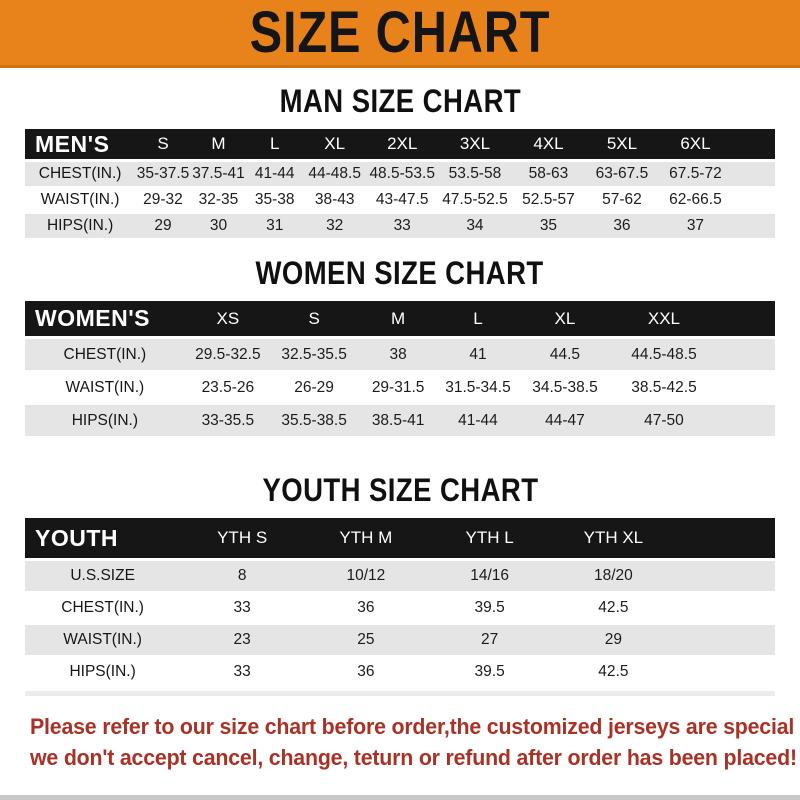  What do you see at coordinates (475, 200) in the screenshot?
I see `size-value-cell: 47.5-52.5` at bounding box center [475, 200].